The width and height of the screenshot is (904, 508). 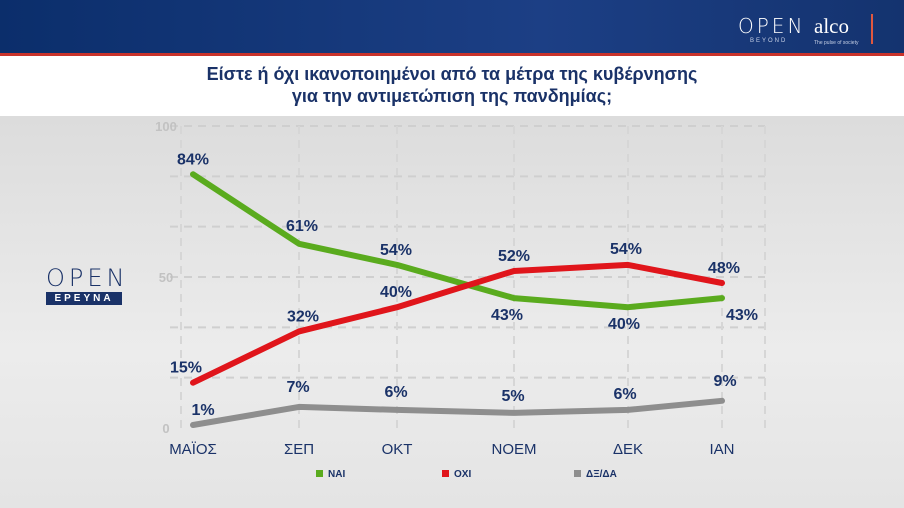 What do you see at coordinates (831, 26) in the screenshot?
I see `alco-logo: alco` at bounding box center [831, 26].